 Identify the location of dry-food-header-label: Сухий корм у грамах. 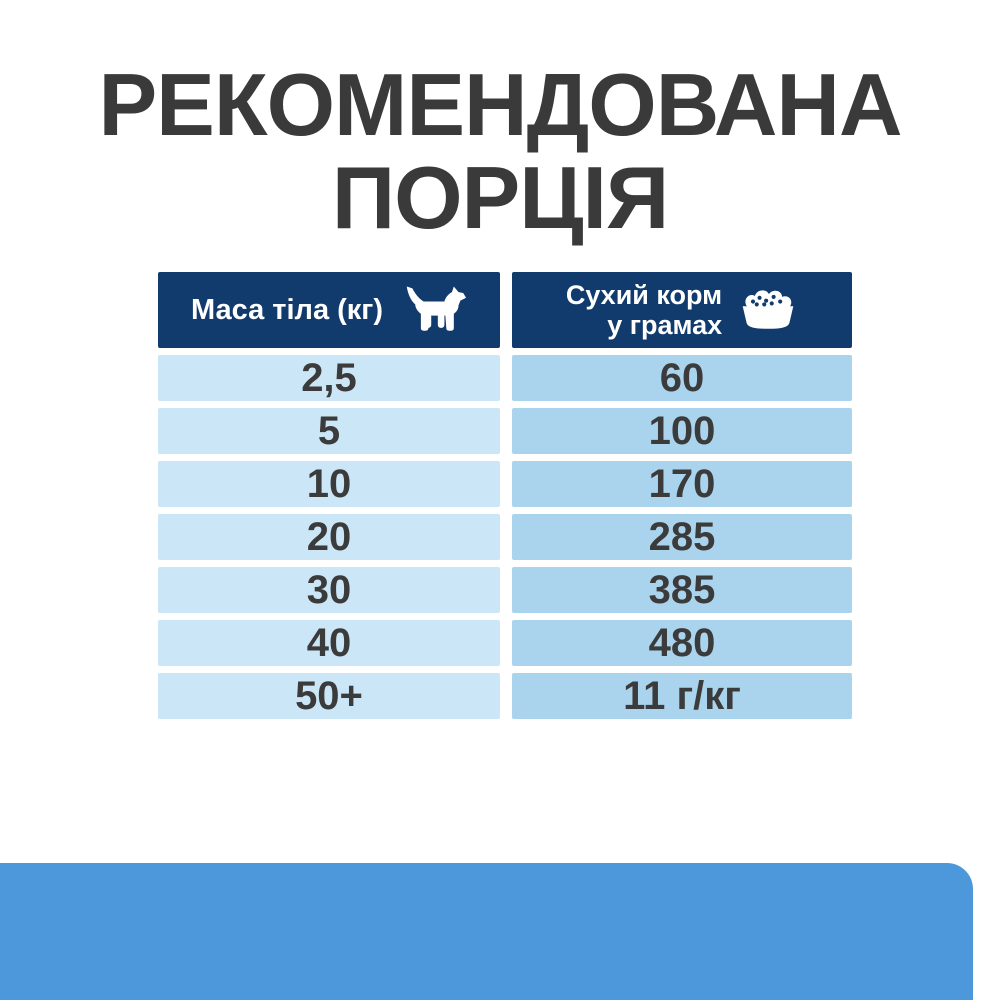
(644, 310).